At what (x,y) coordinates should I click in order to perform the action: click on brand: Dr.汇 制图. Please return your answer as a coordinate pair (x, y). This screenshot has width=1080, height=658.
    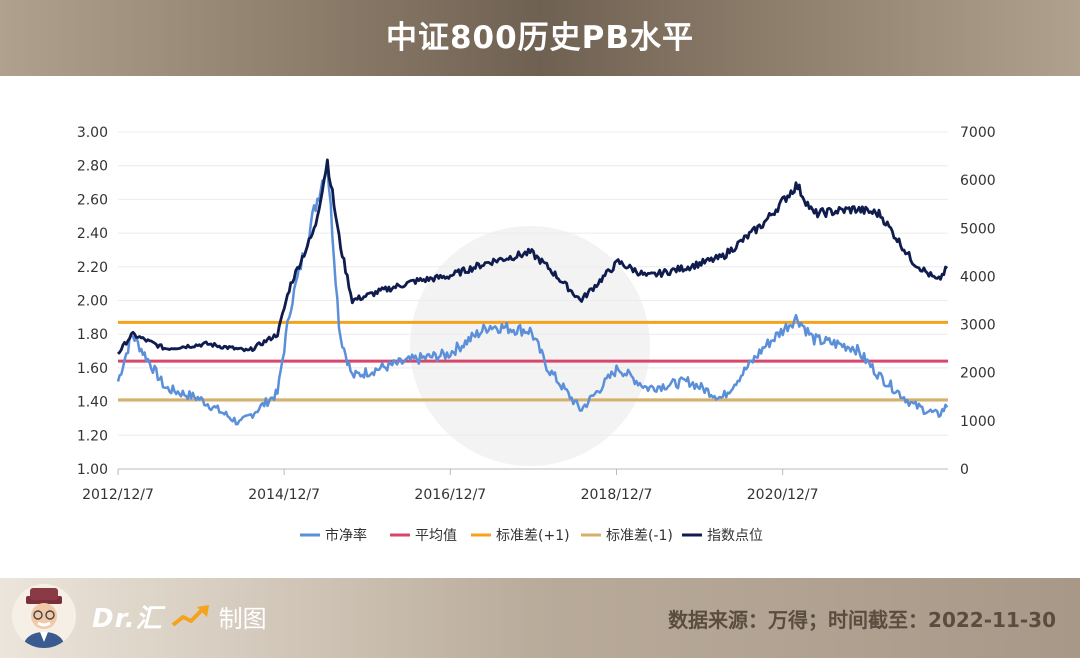
    Looking at the image, I should click on (179, 616).